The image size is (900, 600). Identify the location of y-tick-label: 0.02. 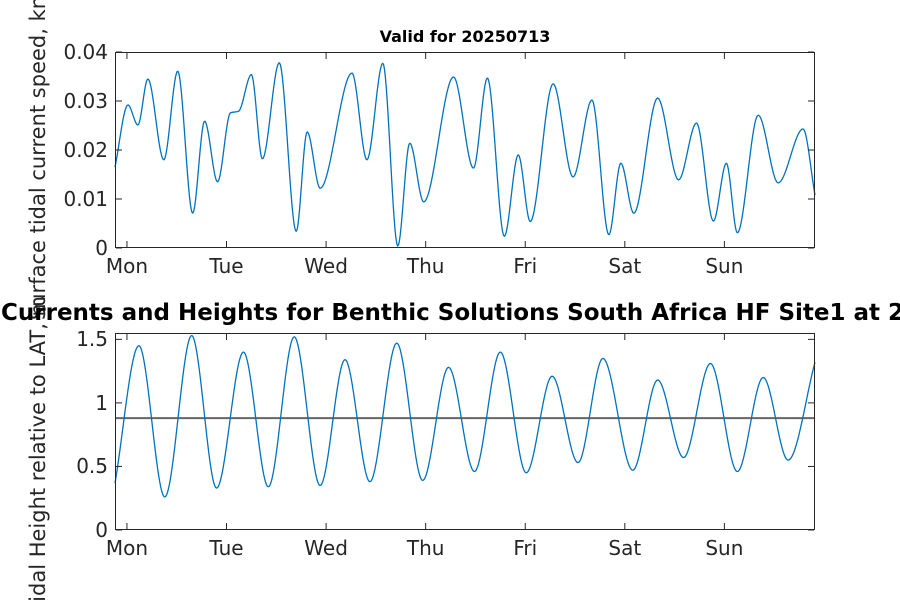
(85, 150).